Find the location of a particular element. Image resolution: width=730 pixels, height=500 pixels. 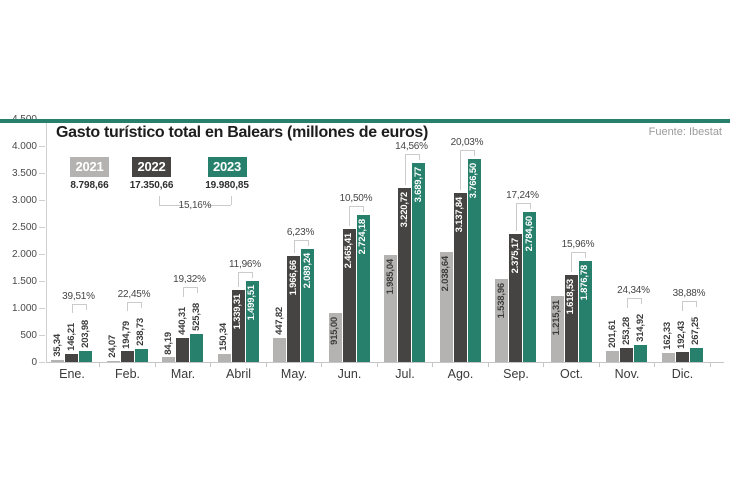

y-axis-tick-label: 500 is located at coordinates (28, 335).